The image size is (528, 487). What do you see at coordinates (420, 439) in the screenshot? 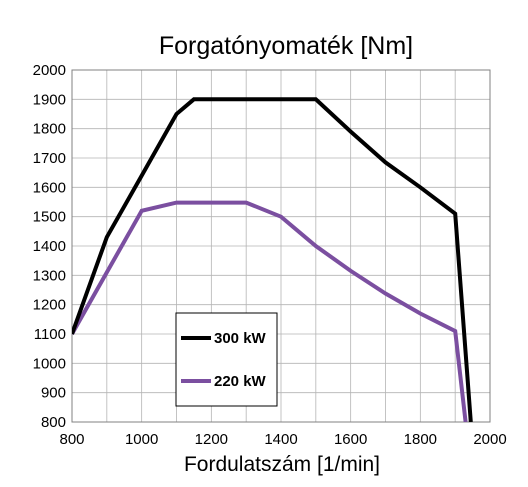
I see `x-tick-label-1800: 1800` at bounding box center [420, 439].